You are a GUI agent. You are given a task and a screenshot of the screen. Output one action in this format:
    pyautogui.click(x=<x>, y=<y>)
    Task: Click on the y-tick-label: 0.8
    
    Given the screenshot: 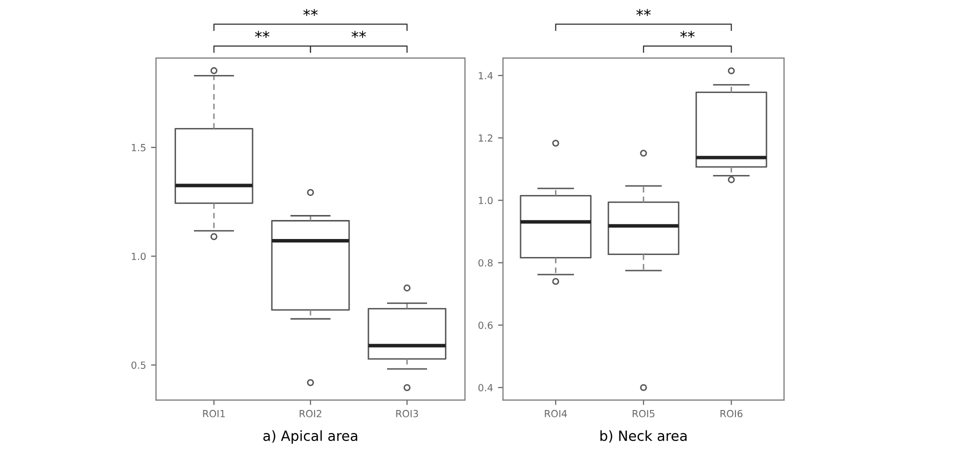 What is the action you would take?
    pyautogui.click(x=485, y=263)
    